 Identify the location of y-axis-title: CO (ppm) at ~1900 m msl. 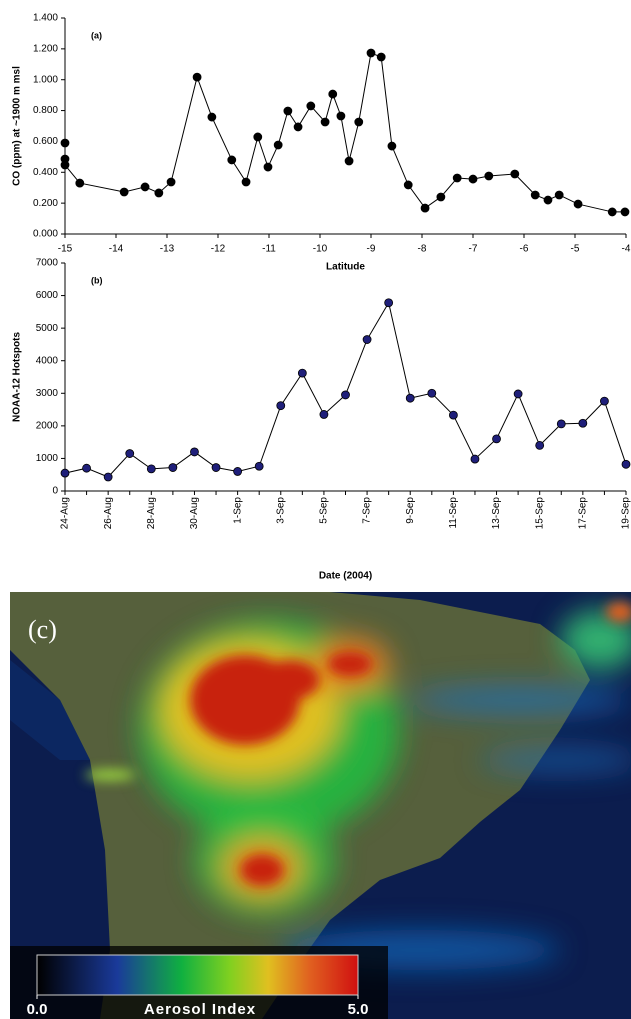
(17, 126).